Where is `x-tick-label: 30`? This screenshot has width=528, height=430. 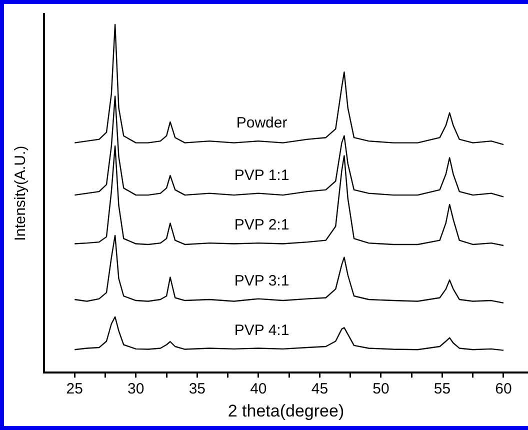
x-tick-label: 30 is located at coordinates (136, 389).